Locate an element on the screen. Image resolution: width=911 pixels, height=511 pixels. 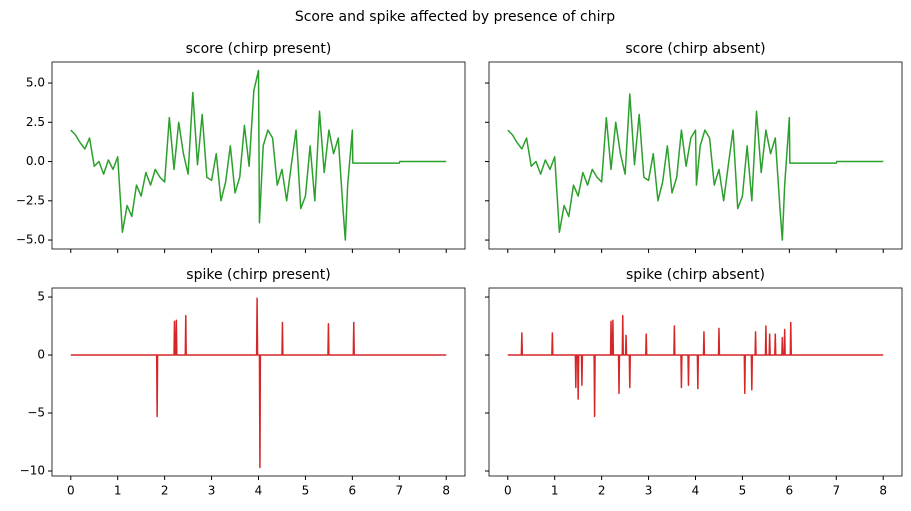
y-tick-label: 5.0 is located at coordinates (35, 83).